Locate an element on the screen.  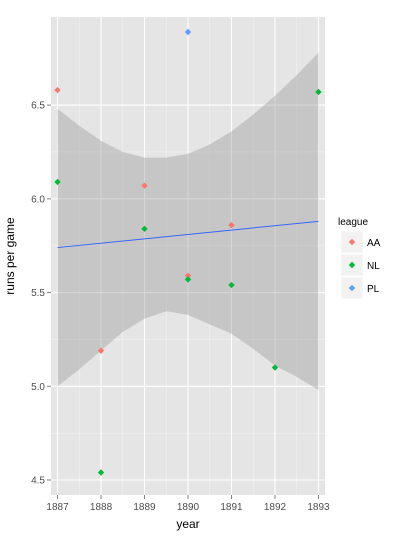
legend: league AA NL PL is located at coordinates (359, 258).